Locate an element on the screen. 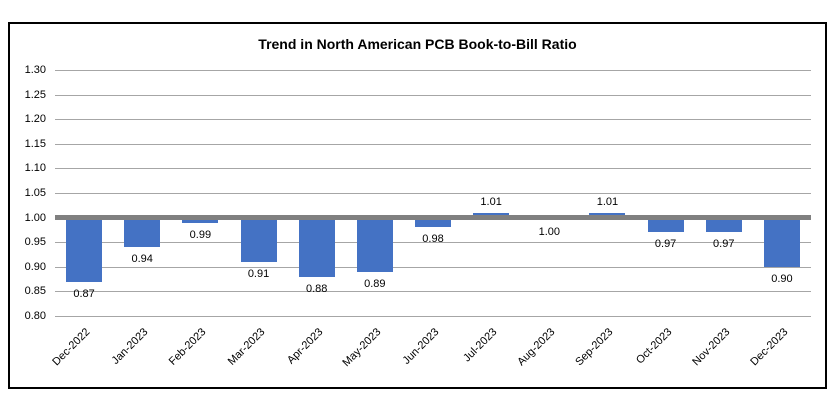 This screenshot has height=403, width=834. bar-value-label: 0.87 is located at coordinates (84, 293).